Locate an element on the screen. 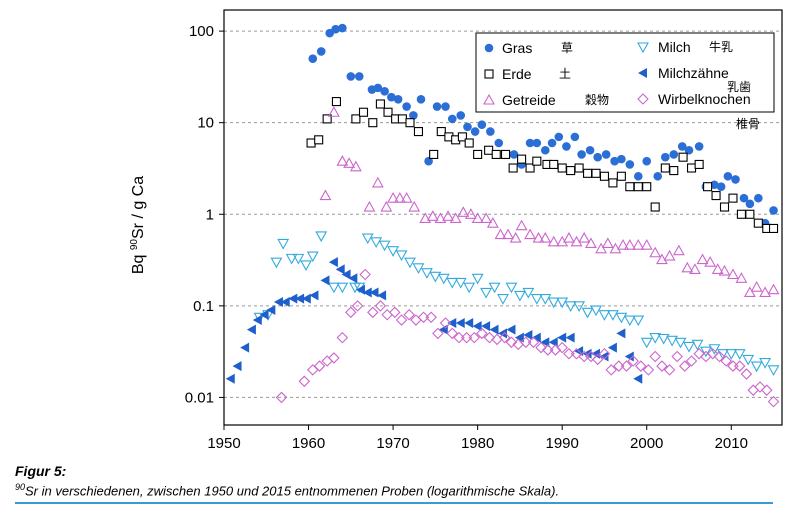  legend-label-cjk-milchzaehne: 乳歯 is located at coordinates (739, 87).